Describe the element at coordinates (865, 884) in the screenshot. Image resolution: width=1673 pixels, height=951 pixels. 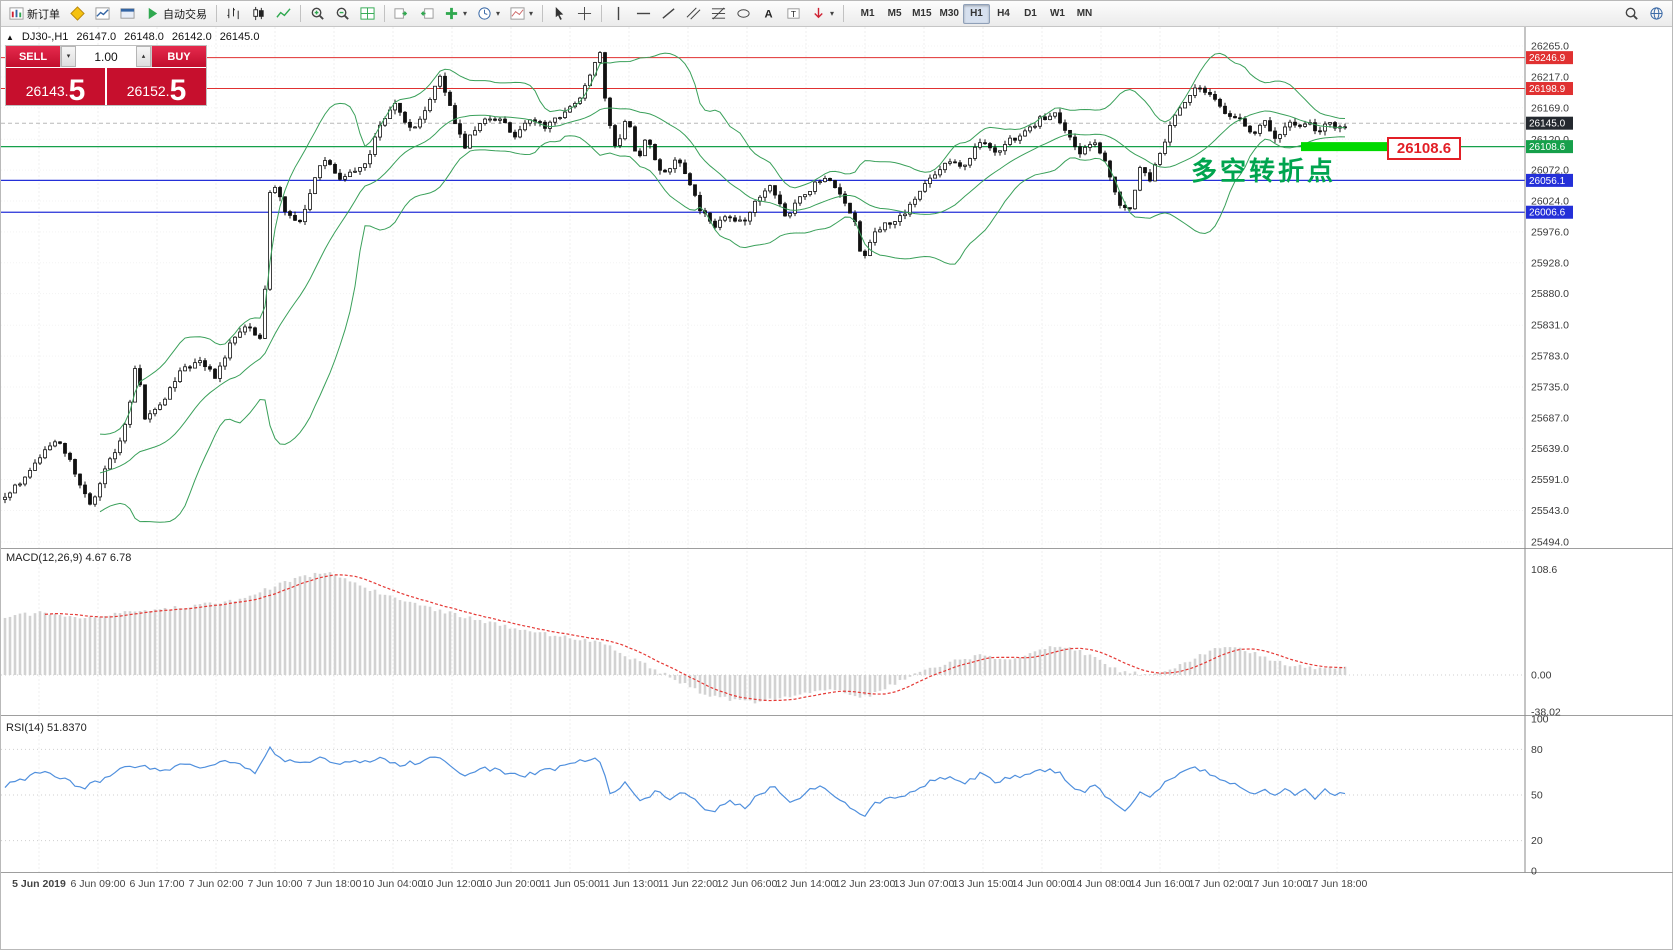
I see `time-axis-label: 12 Jun 23:00` at that location.